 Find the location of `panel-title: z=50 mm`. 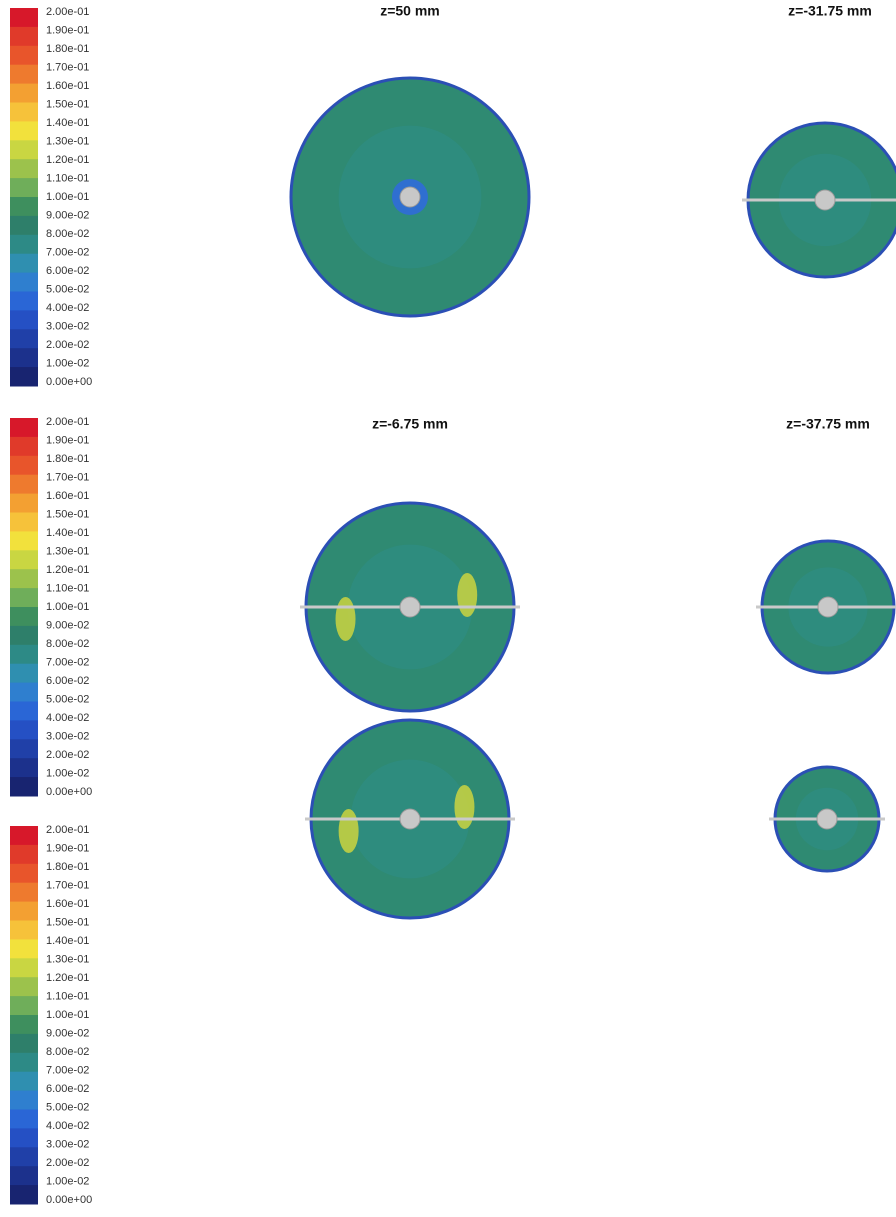

panel-title: z=50 mm is located at coordinates (410, 11).